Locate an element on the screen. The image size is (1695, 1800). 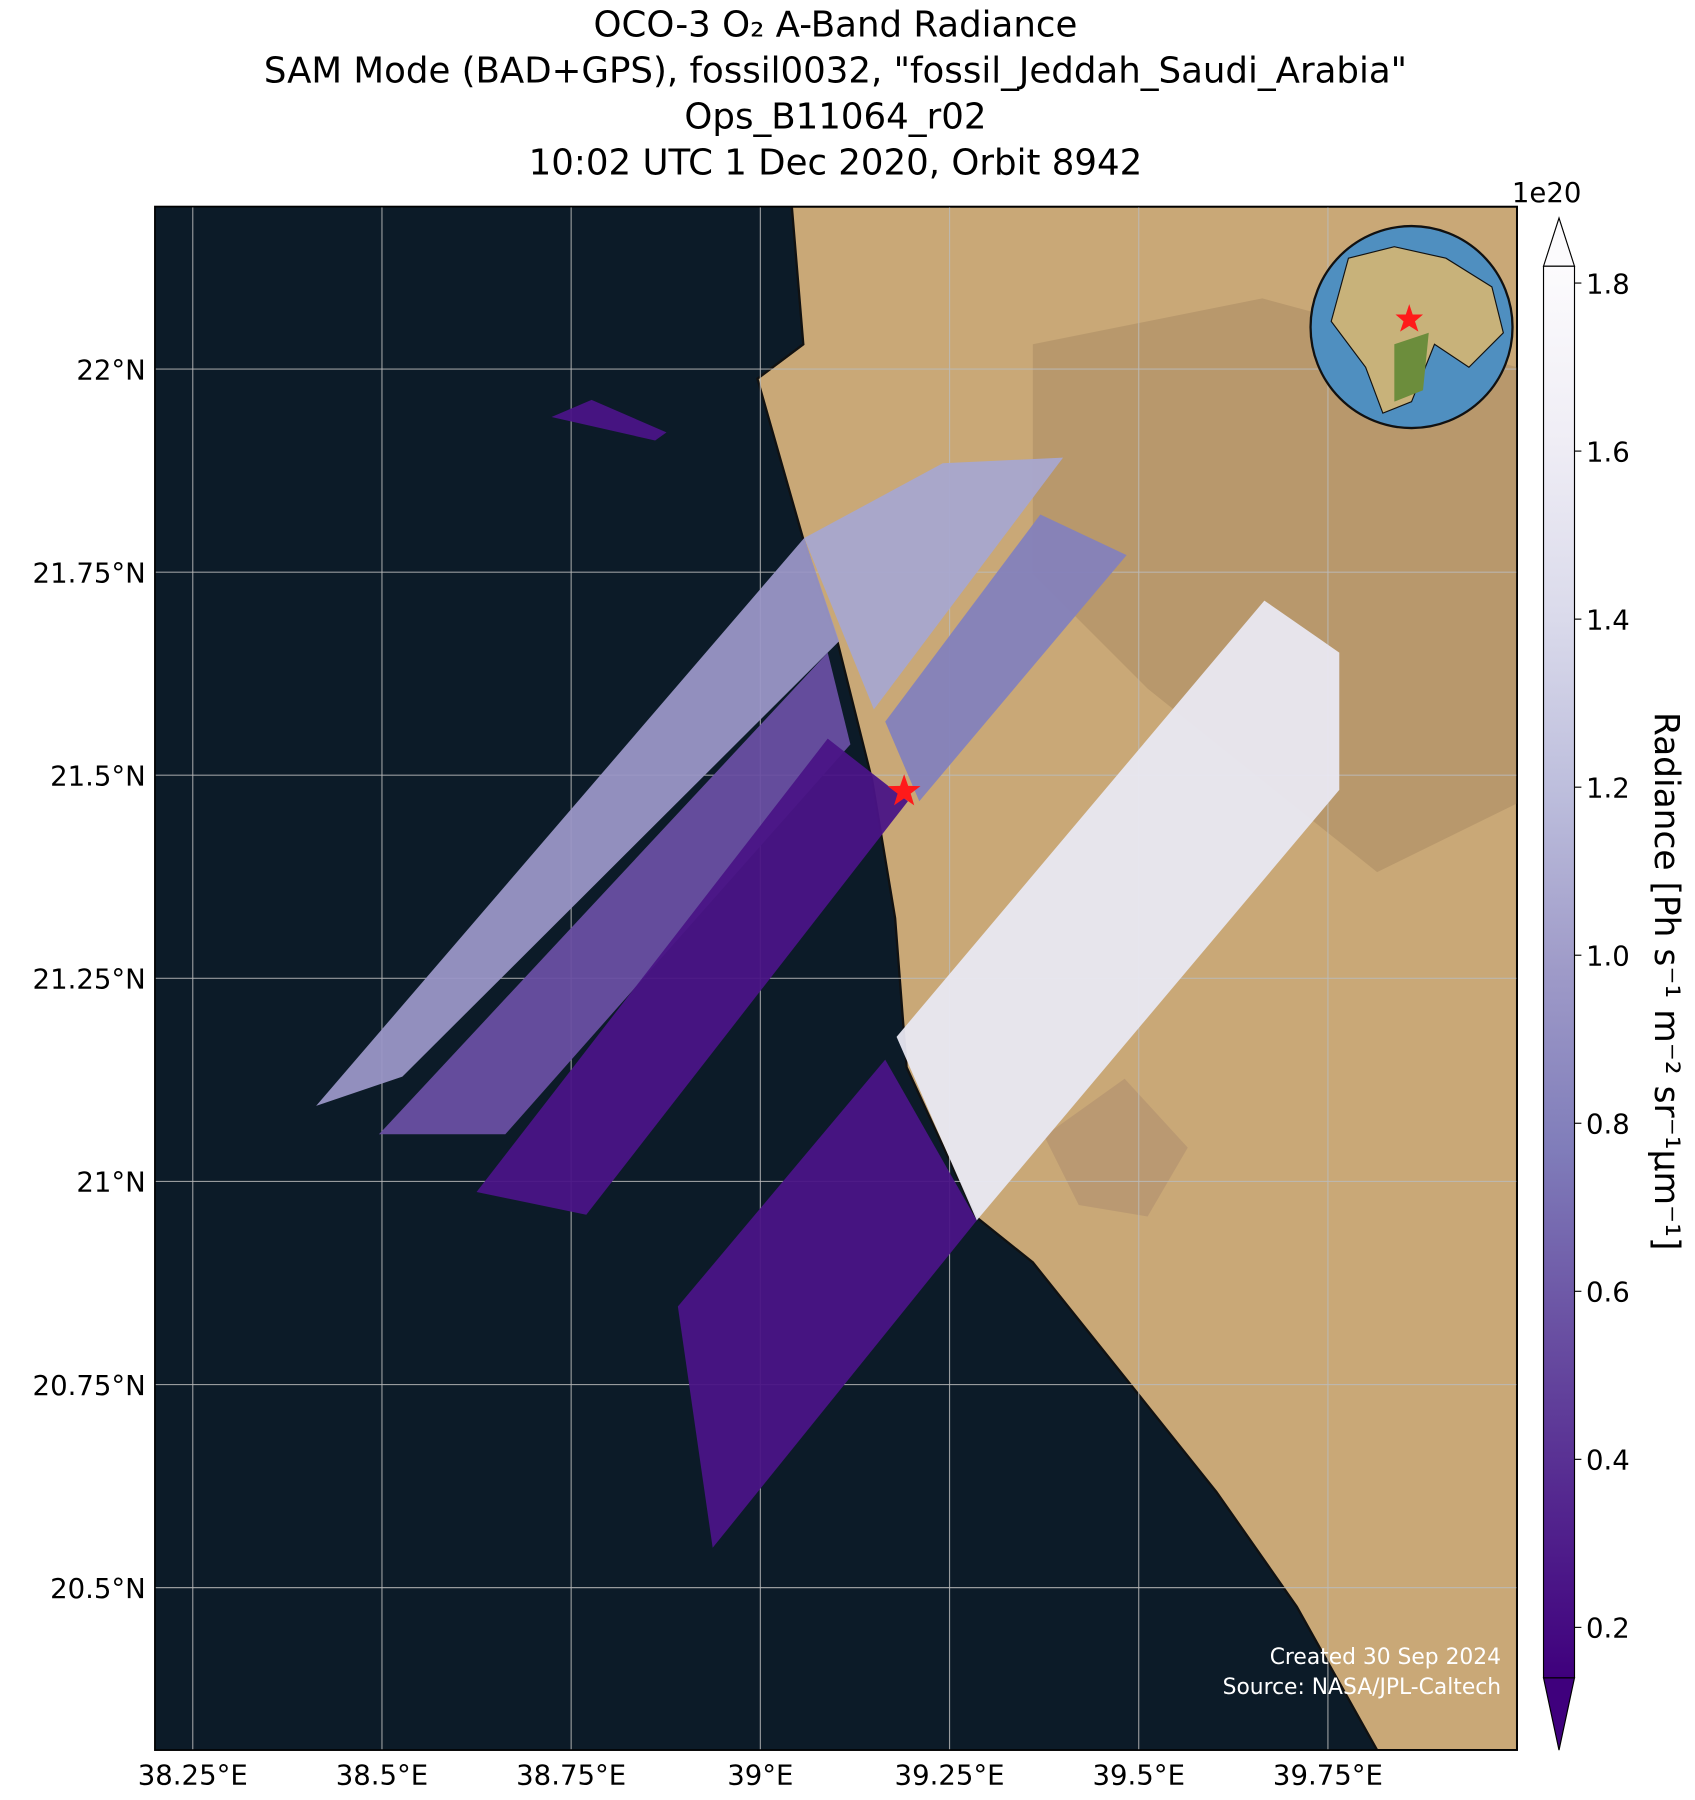
terrain-patch is located at coordinates (1116, 1147).